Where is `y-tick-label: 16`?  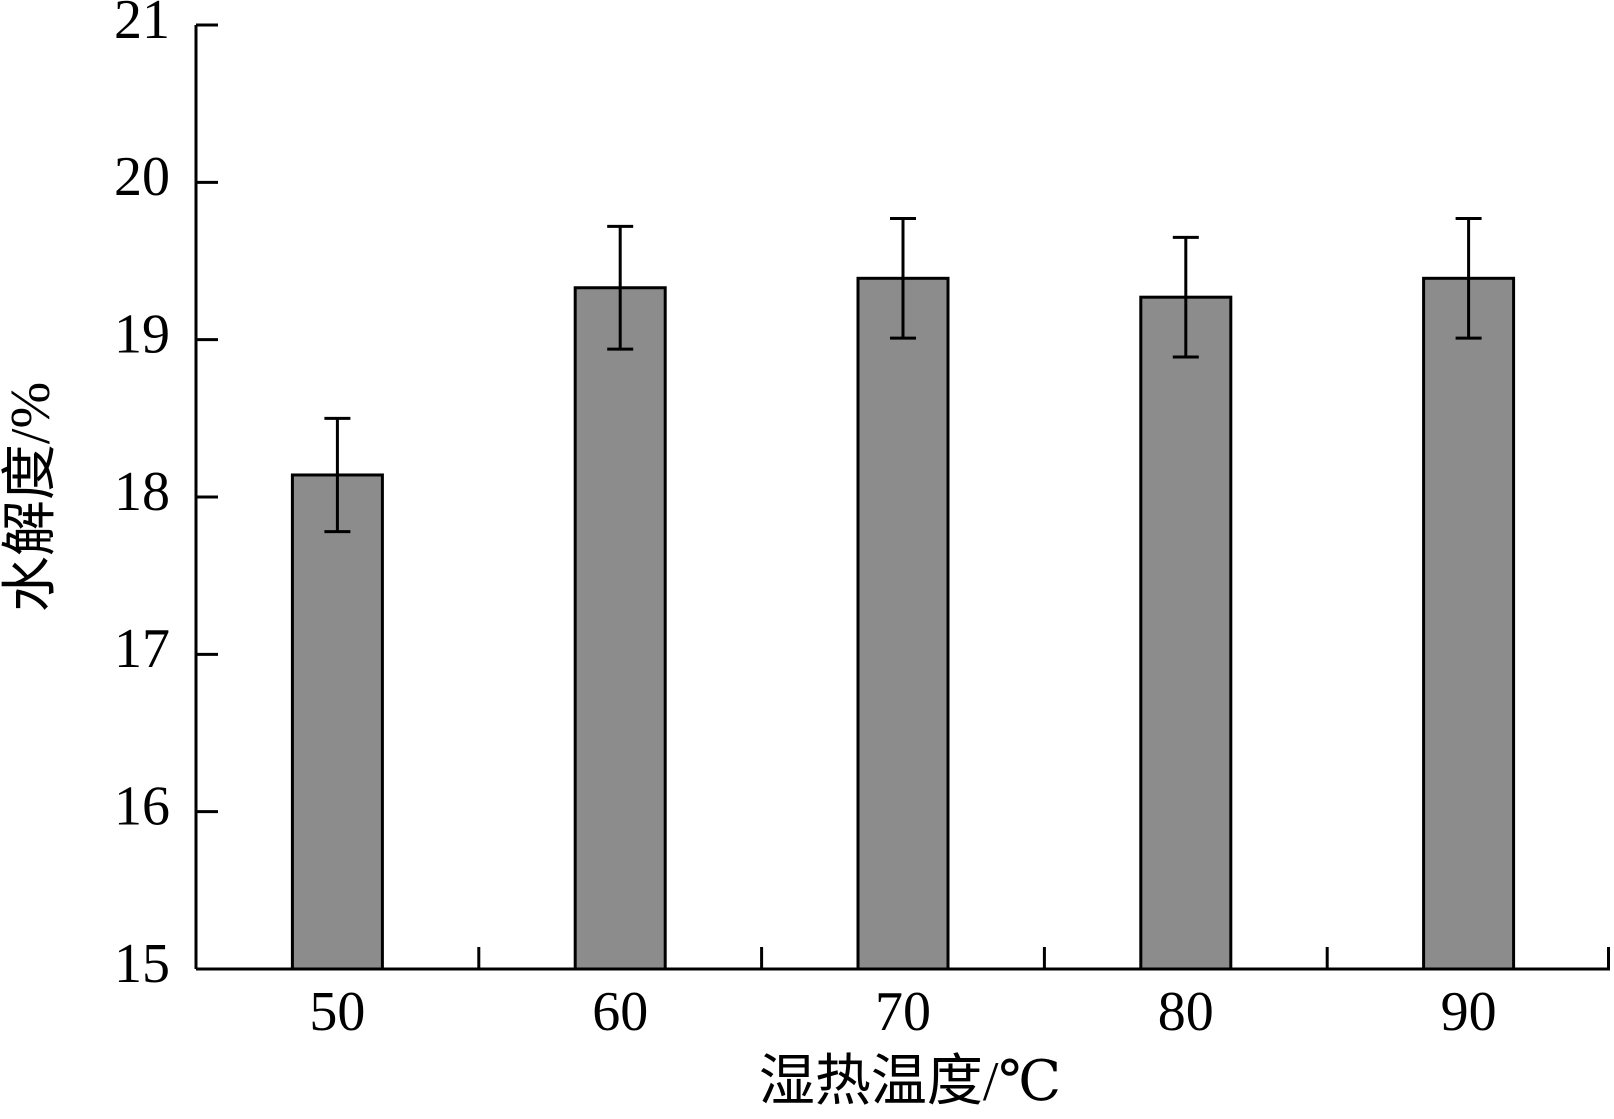 y-tick-label: 16 is located at coordinates (142, 807).